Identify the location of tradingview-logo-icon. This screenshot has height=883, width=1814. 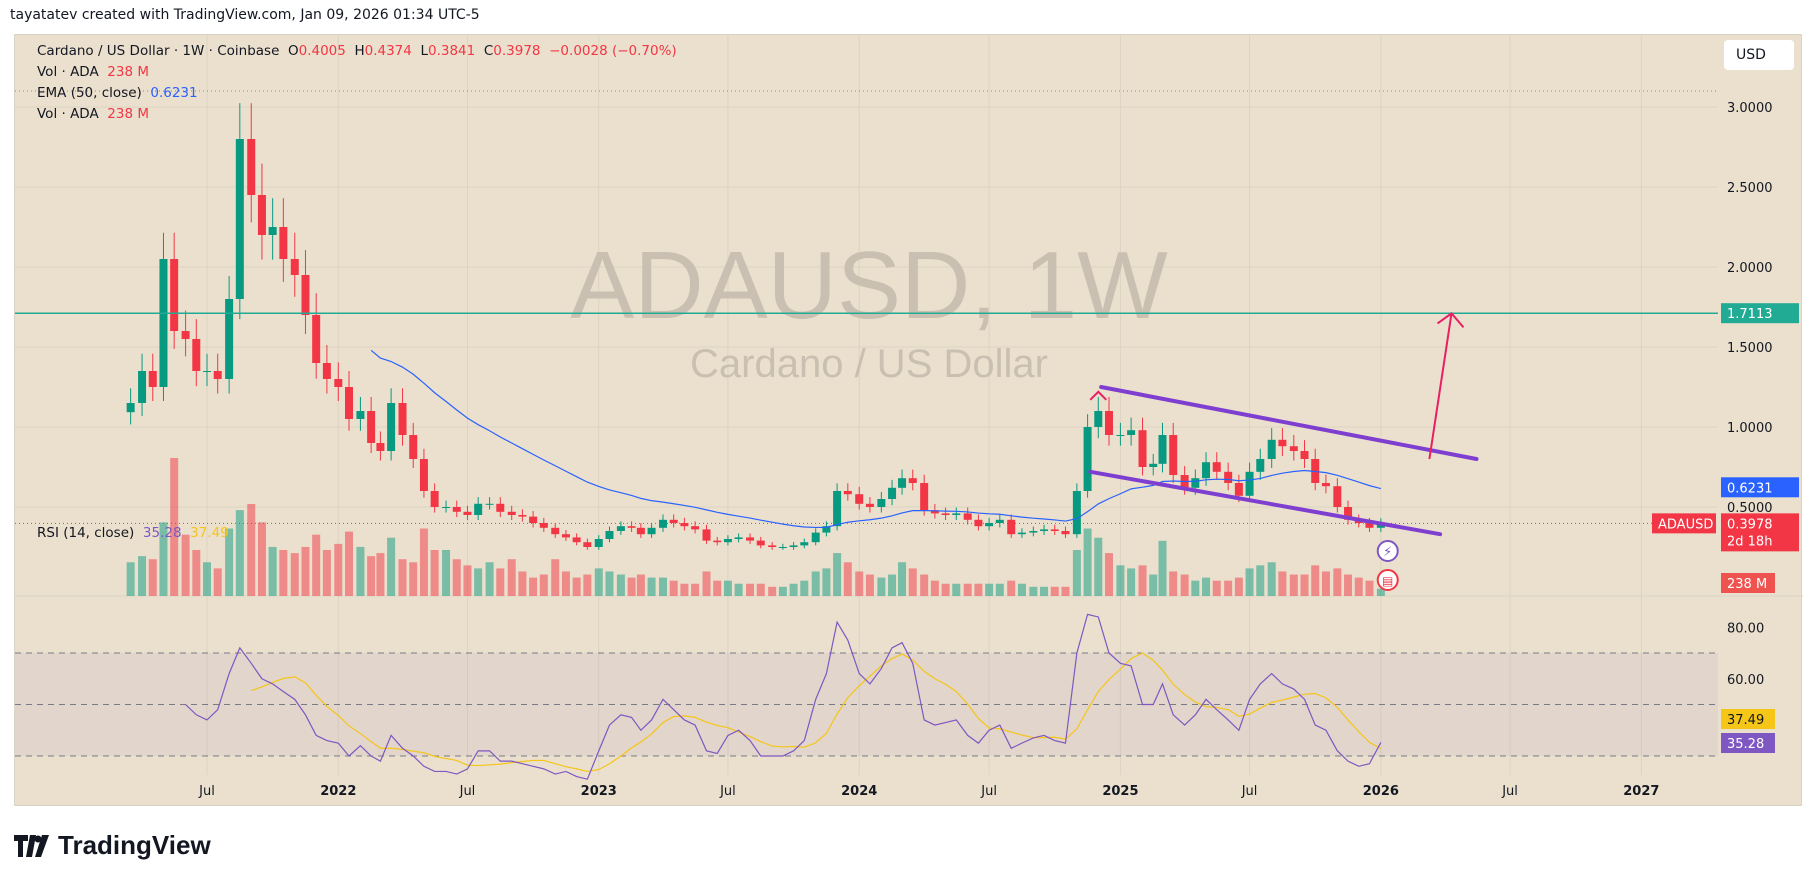
(31, 845).